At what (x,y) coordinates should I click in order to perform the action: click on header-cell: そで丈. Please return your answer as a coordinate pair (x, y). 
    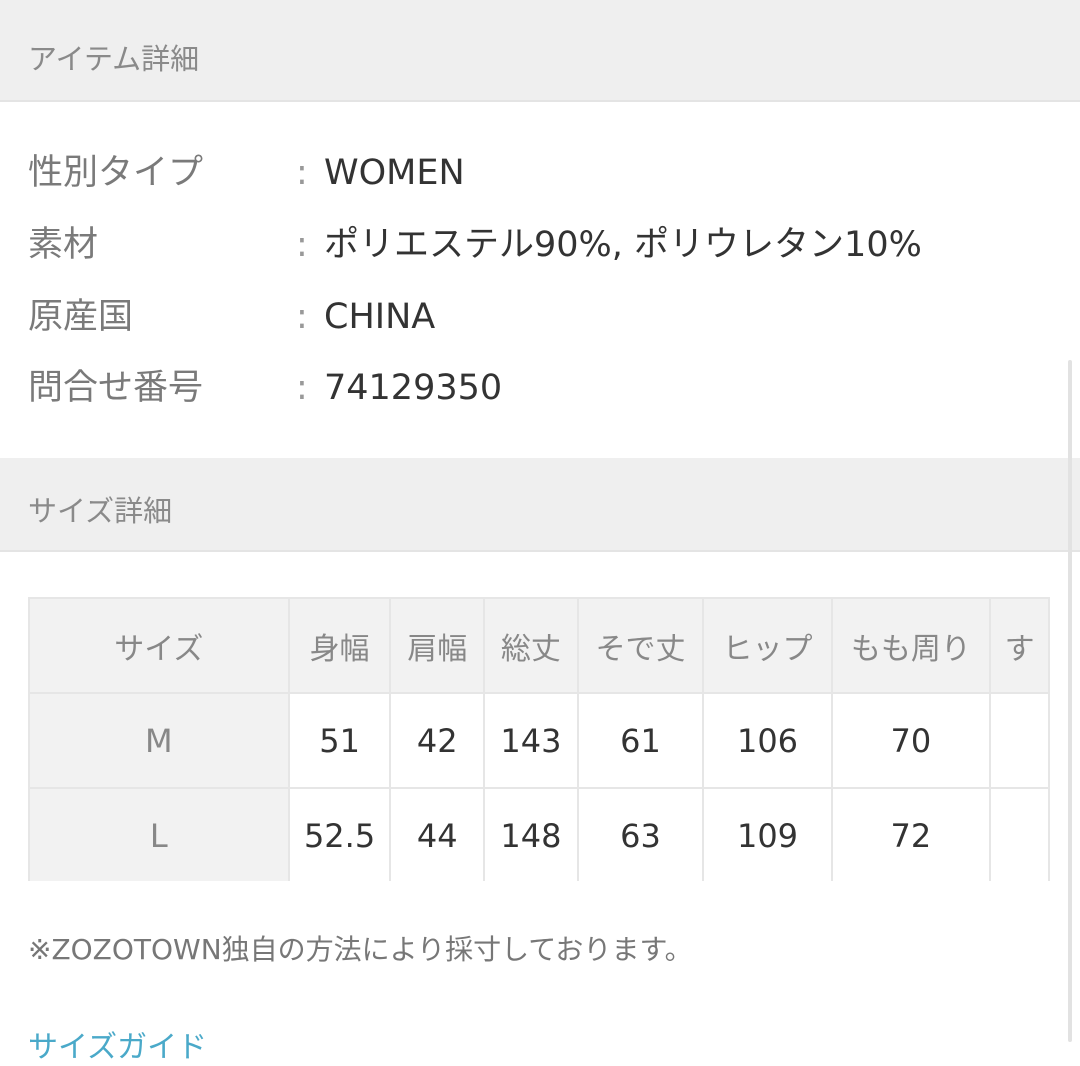
    Looking at the image, I should click on (640, 645).